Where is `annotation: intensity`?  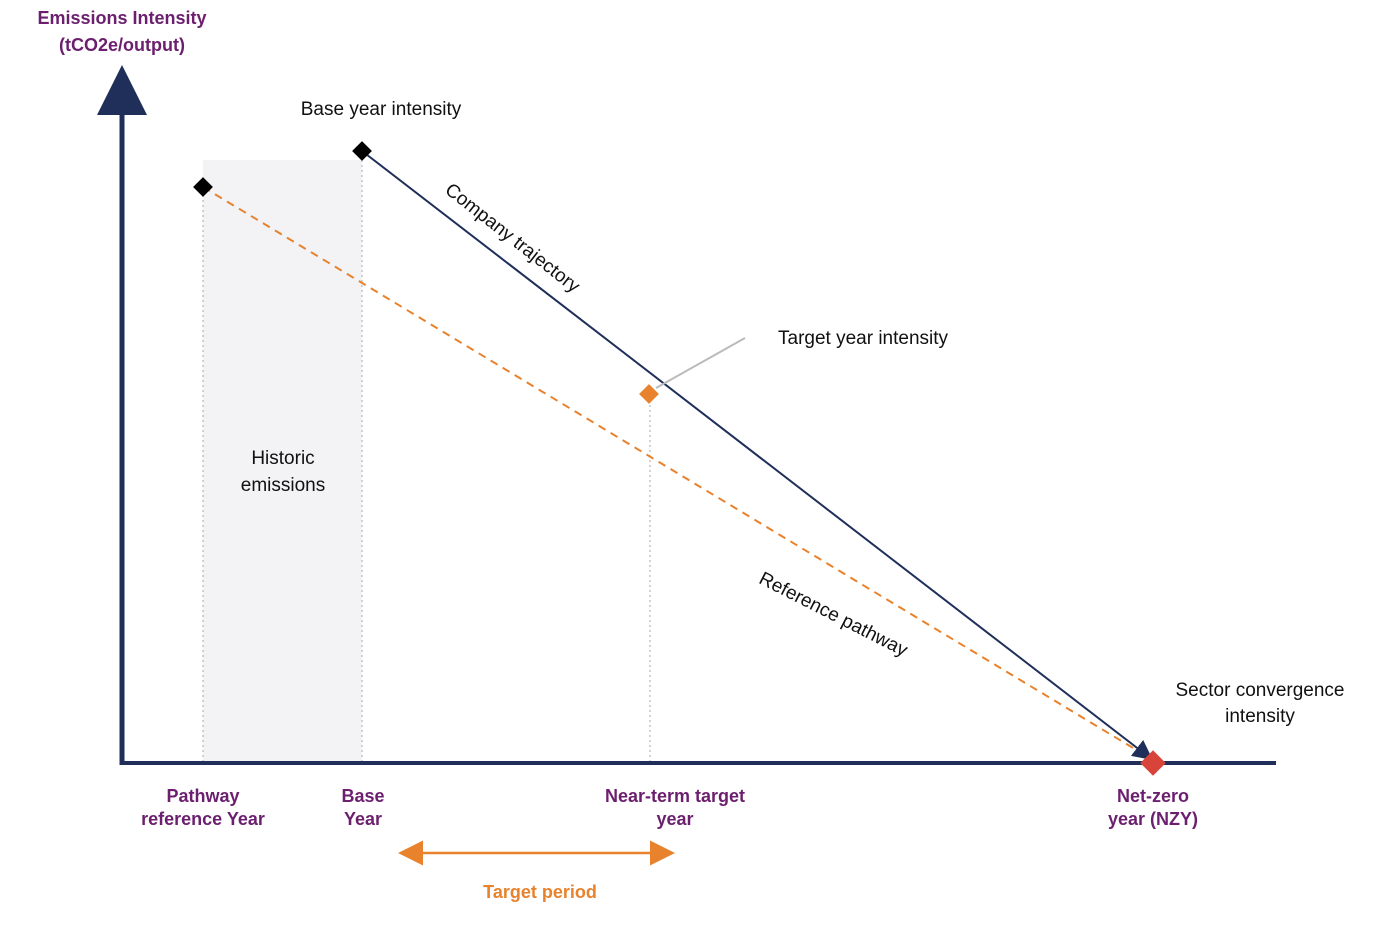 annotation: intensity is located at coordinates (1260, 716).